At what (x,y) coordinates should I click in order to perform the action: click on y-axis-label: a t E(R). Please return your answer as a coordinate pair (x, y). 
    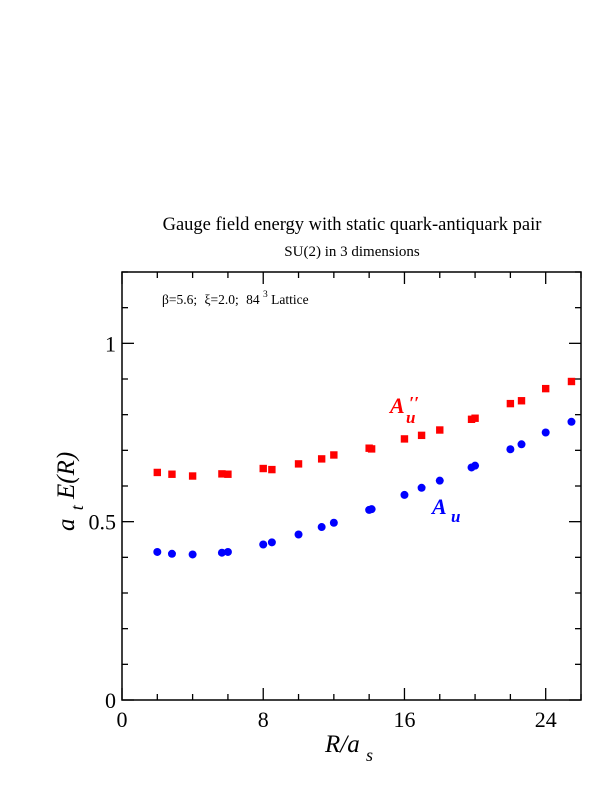
    Looking at the image, I should click on (71, 491).